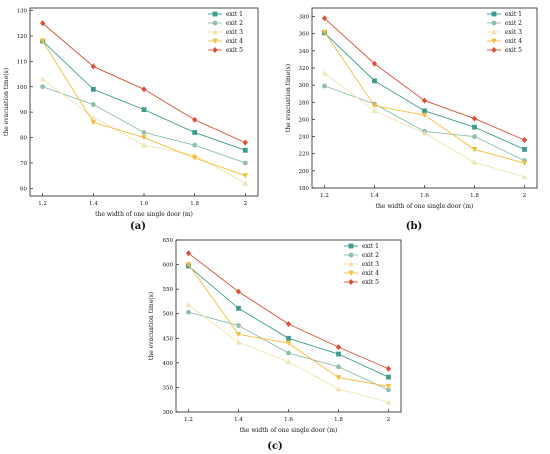 Image resolution: width=550 pixels, height=454 pixels. What do you see at coordinates (168, 388) in the screenshot?
I see `y-tick-label: 350` at bounding box center [168, 388].